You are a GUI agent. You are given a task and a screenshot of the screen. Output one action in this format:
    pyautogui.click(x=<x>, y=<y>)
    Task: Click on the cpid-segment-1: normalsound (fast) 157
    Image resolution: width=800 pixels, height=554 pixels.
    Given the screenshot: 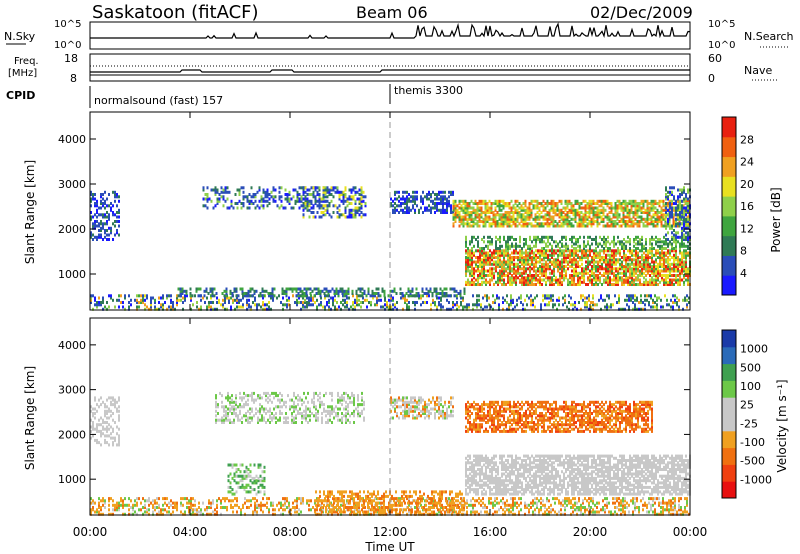 What is the action you would take?
    pyautogui.click(x=158, y=100)
    